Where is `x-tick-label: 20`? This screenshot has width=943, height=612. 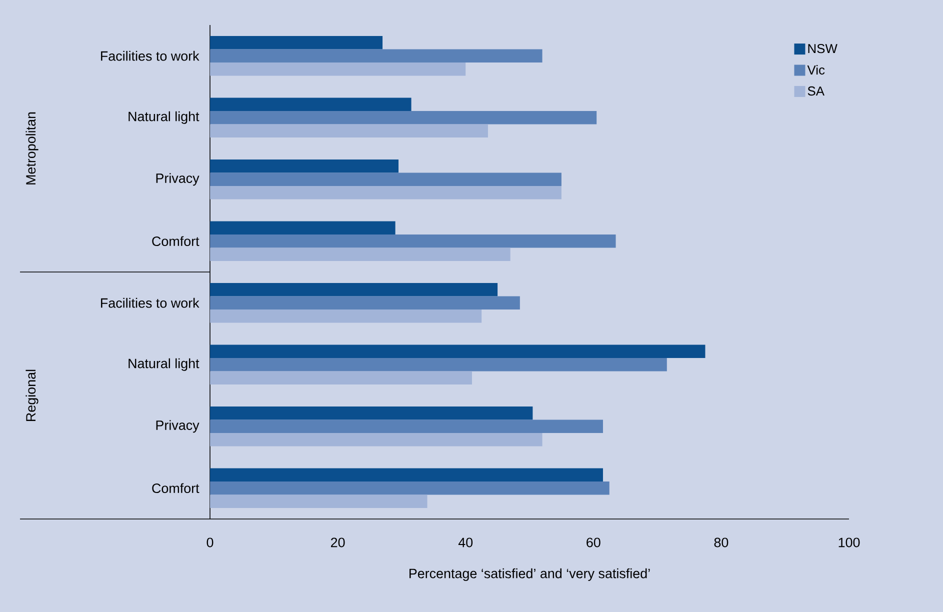 x-tick-label: 20 is located at coordinates (337, 543).